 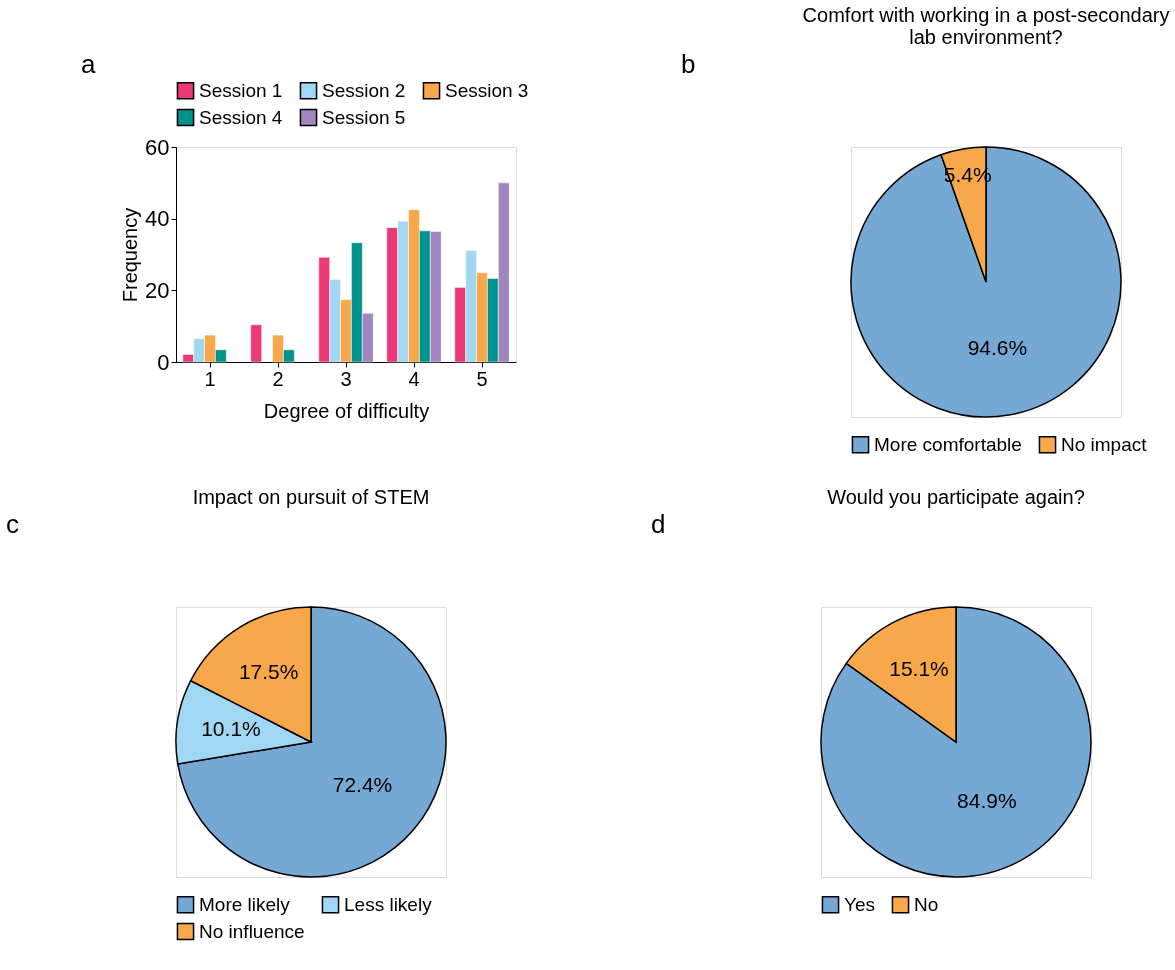 What do you see at coordinates (88, 64) in the screenshot?
I see `text: a` at bounding box center [88, 64].